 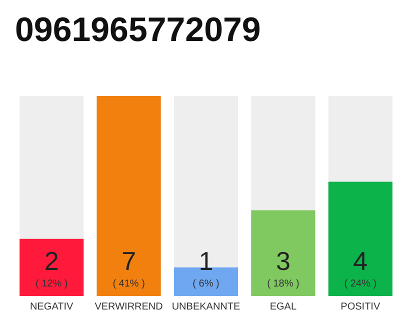 What do you see at coordinates (283, 268) in the screenshot?
I see `data-label: 3 ( 18% )` at bounding box center [283, 268].